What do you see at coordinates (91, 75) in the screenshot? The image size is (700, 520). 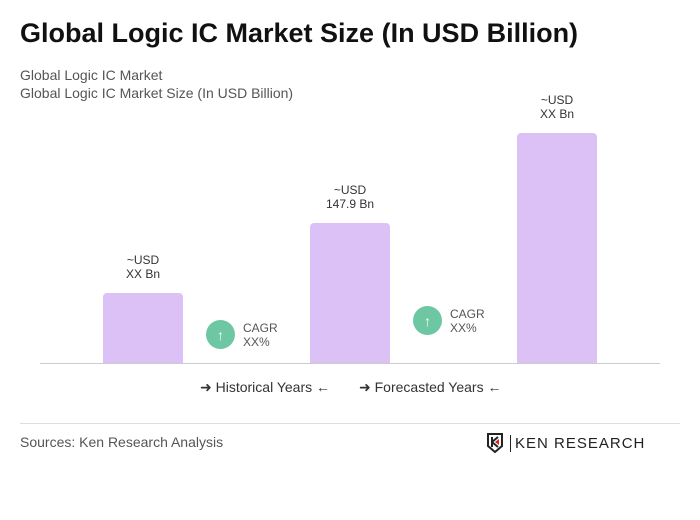 I see `subtitle: Global Logic IC Market` at bounding box center [91, 75].